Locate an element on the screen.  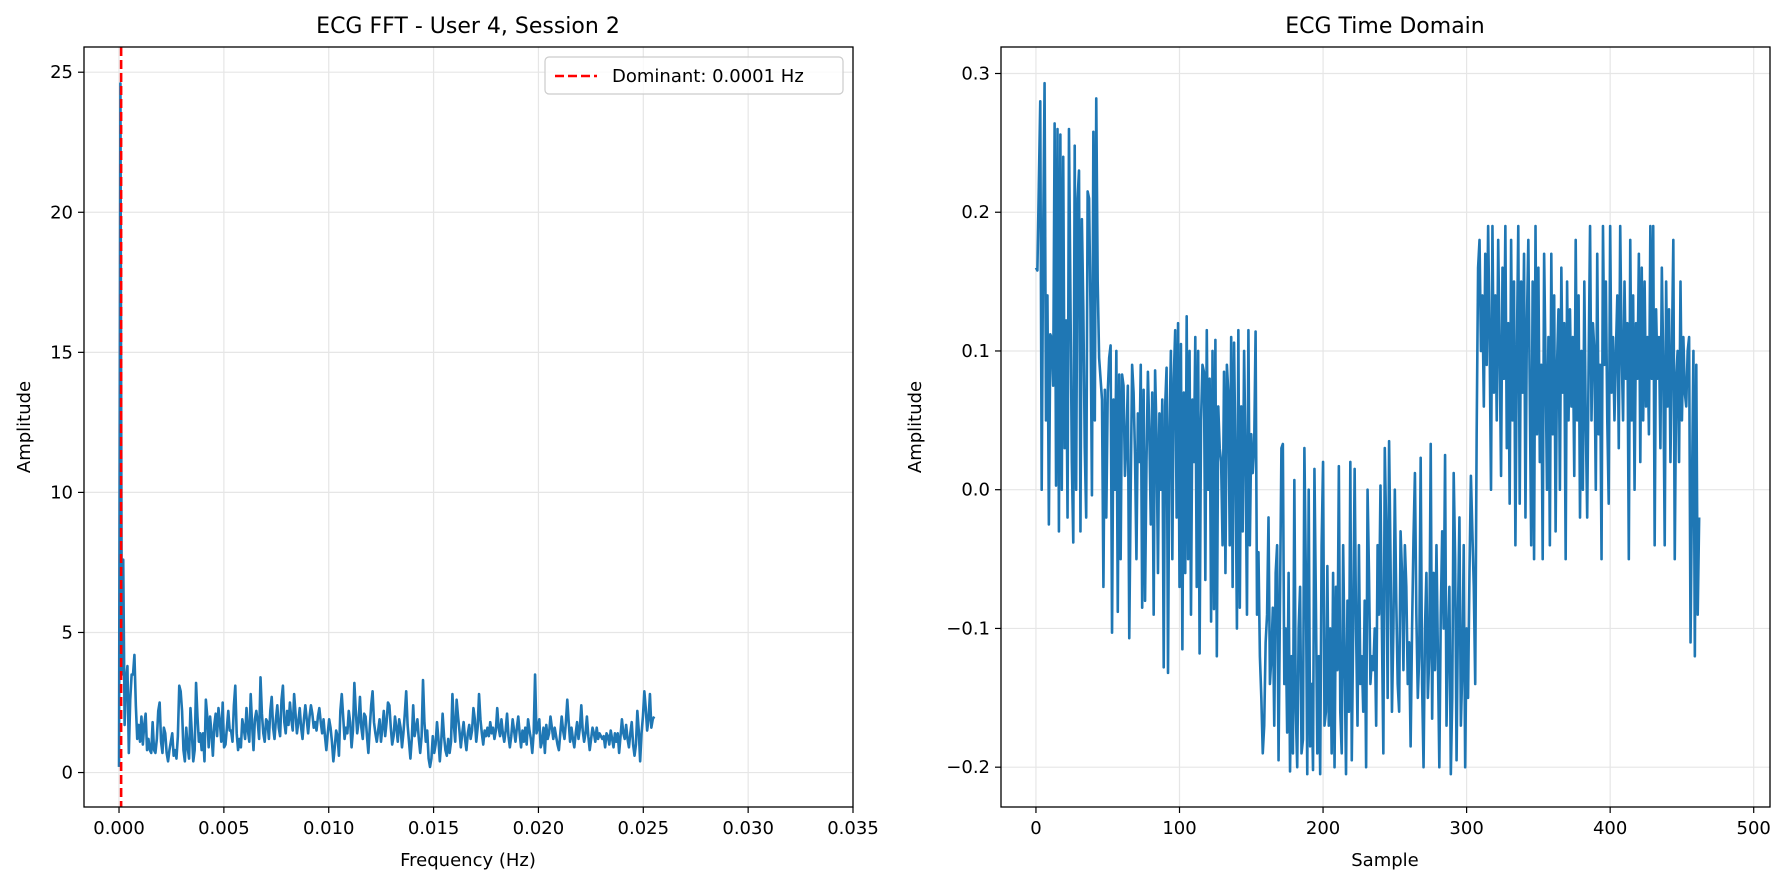
fft-title: ECG FFT - User 4, Session 2 is located at coordinates (468, 26).